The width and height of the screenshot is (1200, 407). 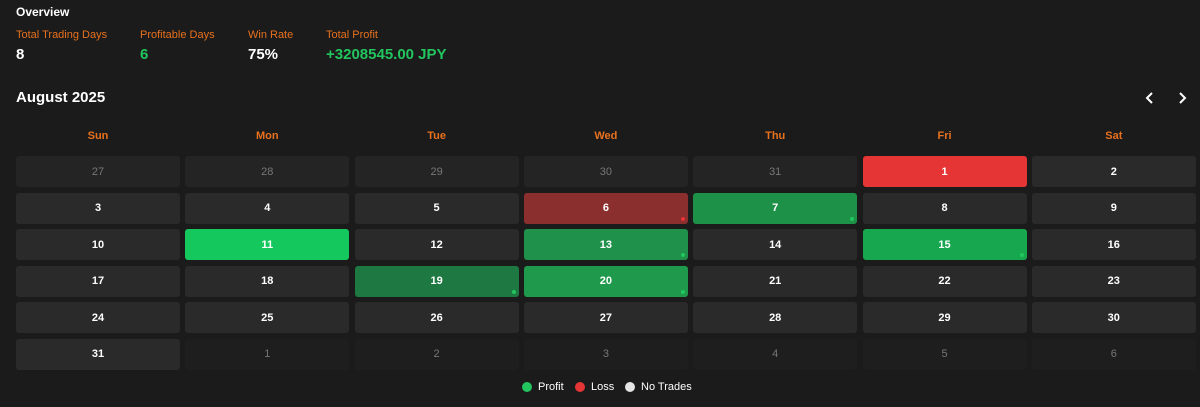 I want to click on stat-value: +3208545.00 JPY, so click(x=386, y=54).